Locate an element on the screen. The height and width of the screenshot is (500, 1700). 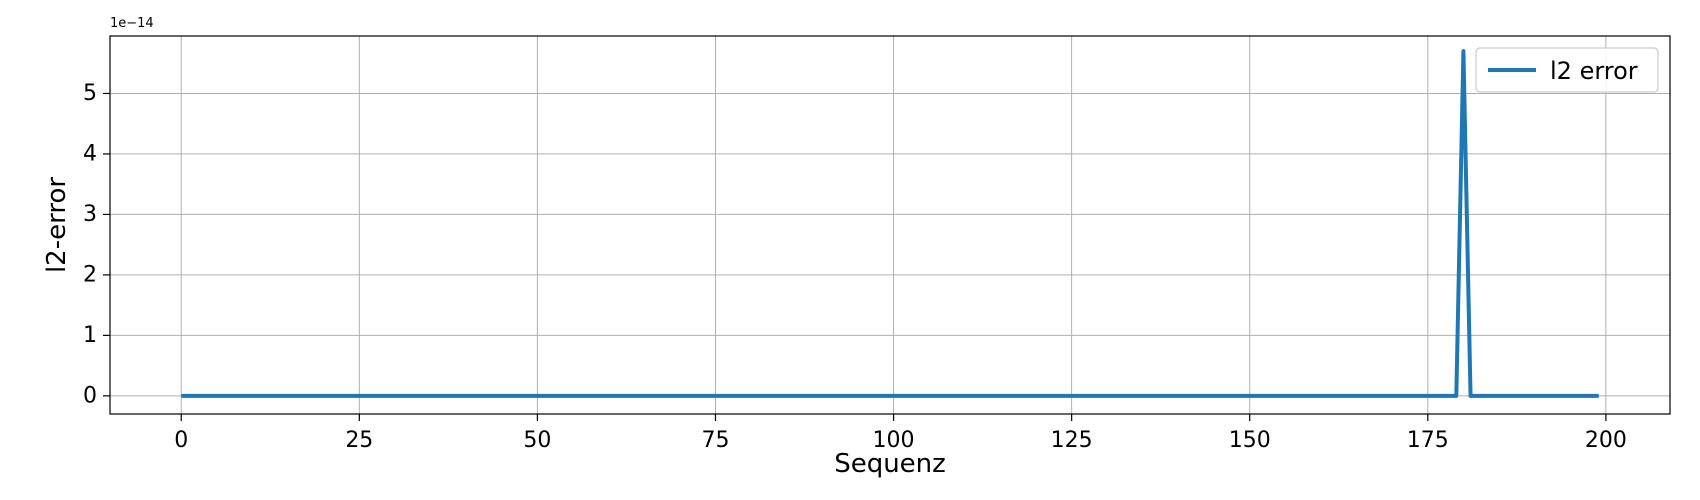
legend-box is located at coordinates (1567, 70).